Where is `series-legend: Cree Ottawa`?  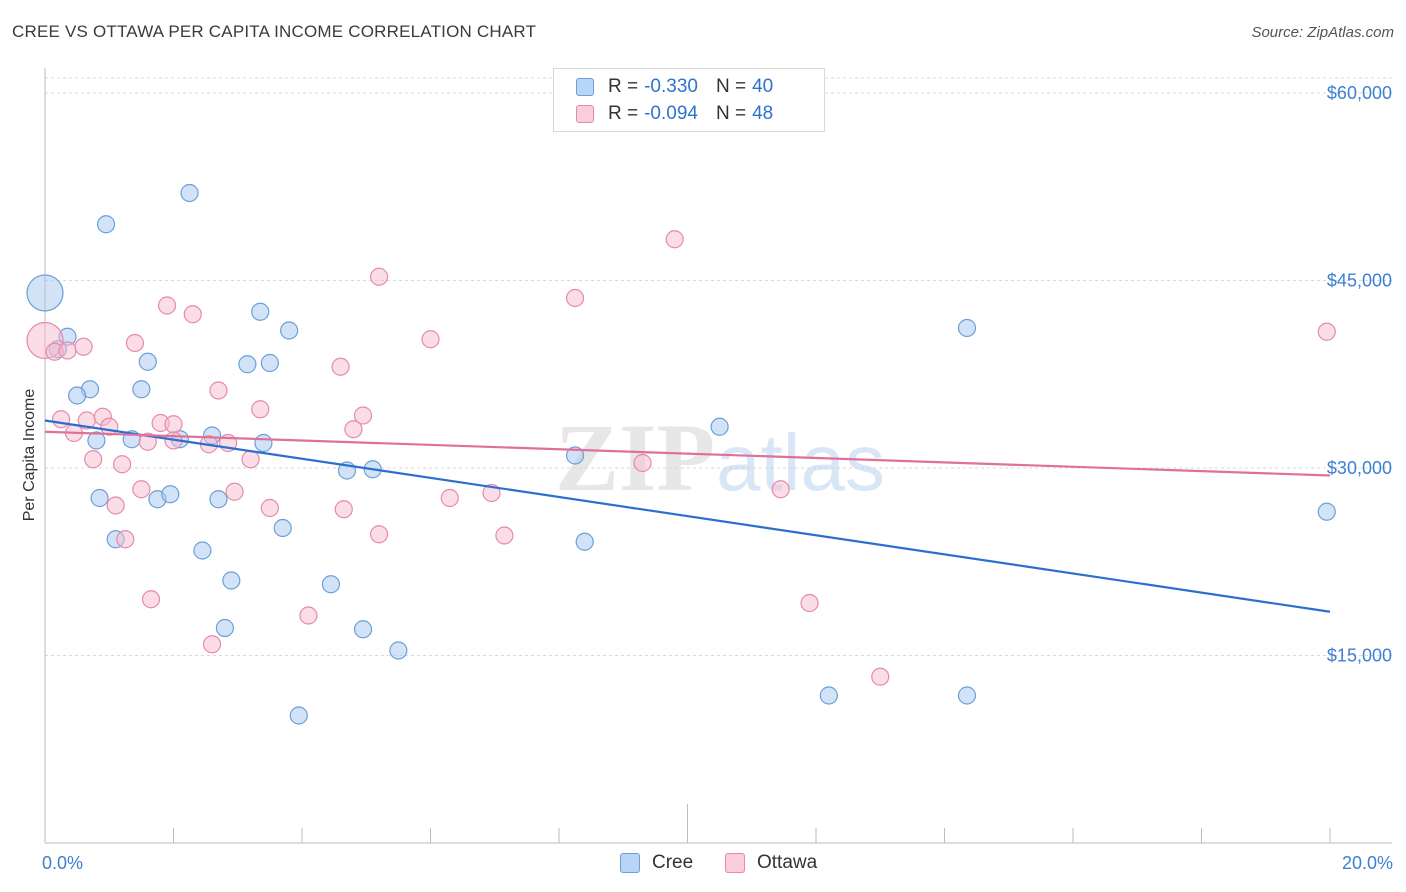
series-legend: Cree Ottawa is located at coordinates (703, 865).